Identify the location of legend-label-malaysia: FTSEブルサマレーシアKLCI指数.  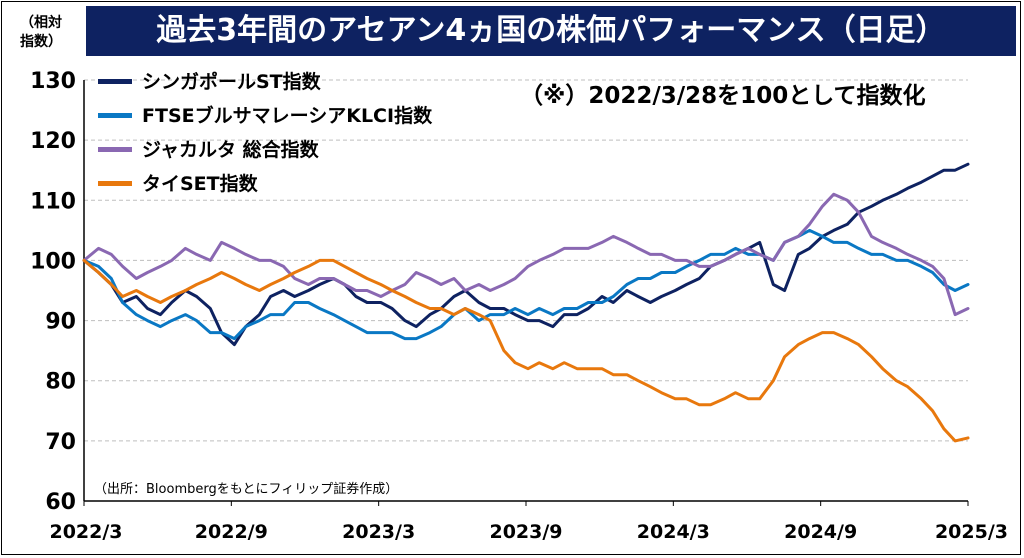
(287, 116).